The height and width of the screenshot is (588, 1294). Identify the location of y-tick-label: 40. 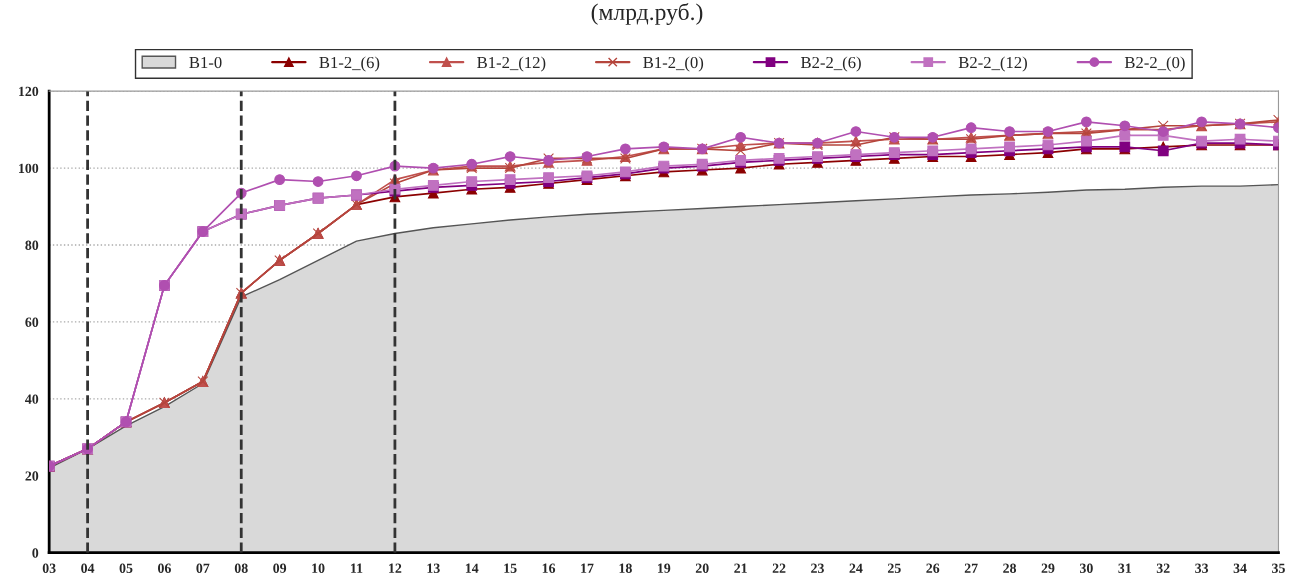
(32, 399).